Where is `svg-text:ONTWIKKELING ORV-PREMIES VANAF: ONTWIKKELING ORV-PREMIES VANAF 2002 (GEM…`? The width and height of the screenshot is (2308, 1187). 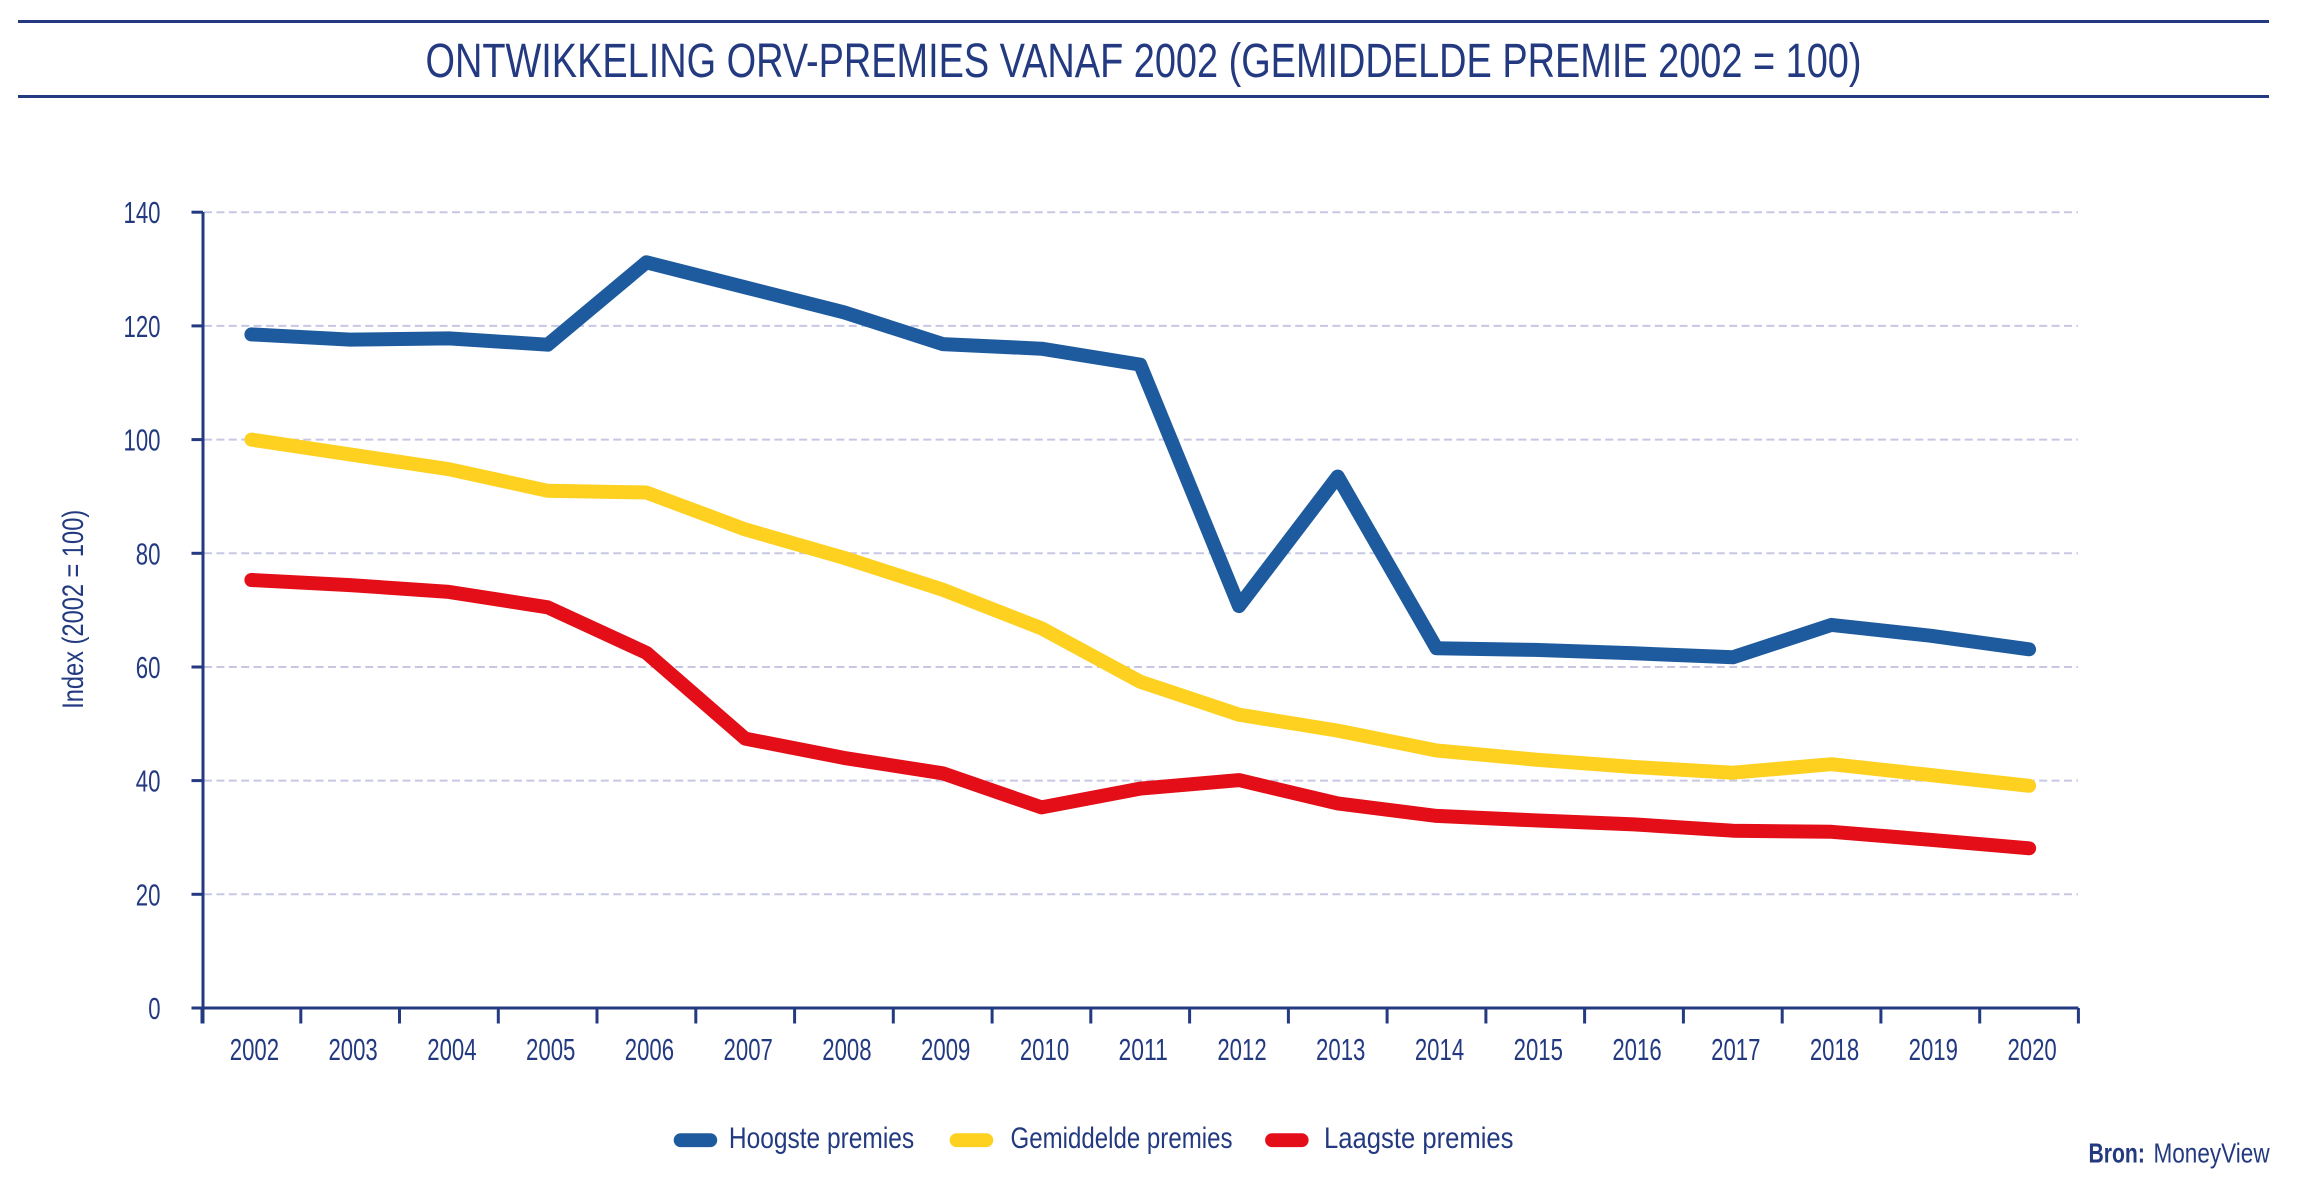
svg-text:ONTWIKKELING ORV-PREMIES VANAF: ONTWIKKELING ORV-PREMIES VANAF 2002 (GEM… is located at coordinates (1144, 61).